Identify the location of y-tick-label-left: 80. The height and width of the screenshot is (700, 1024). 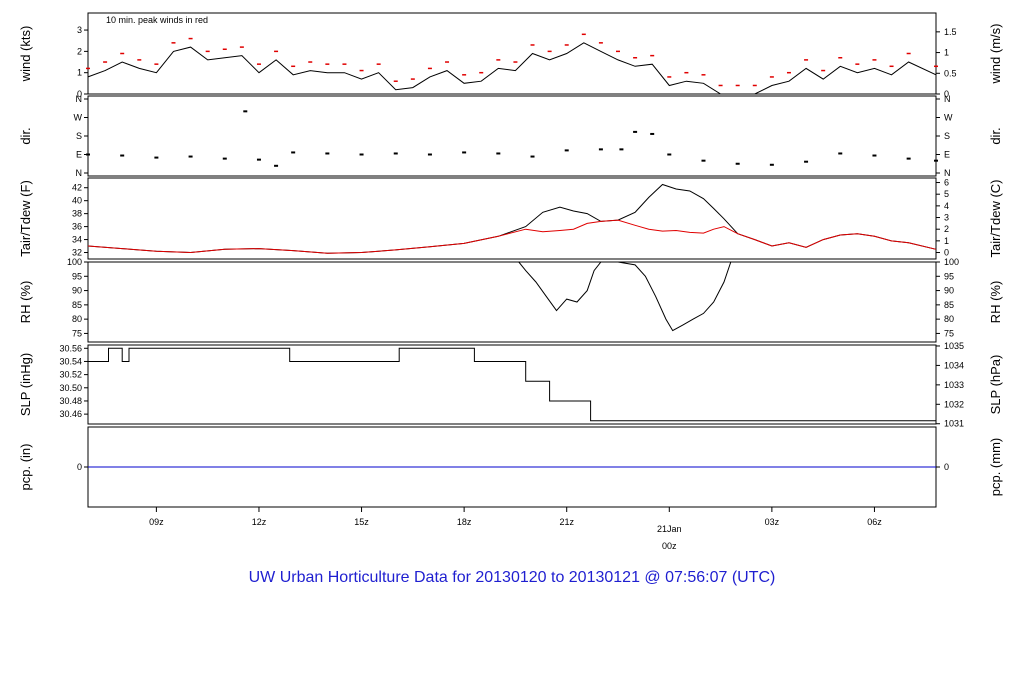
(77, 319).